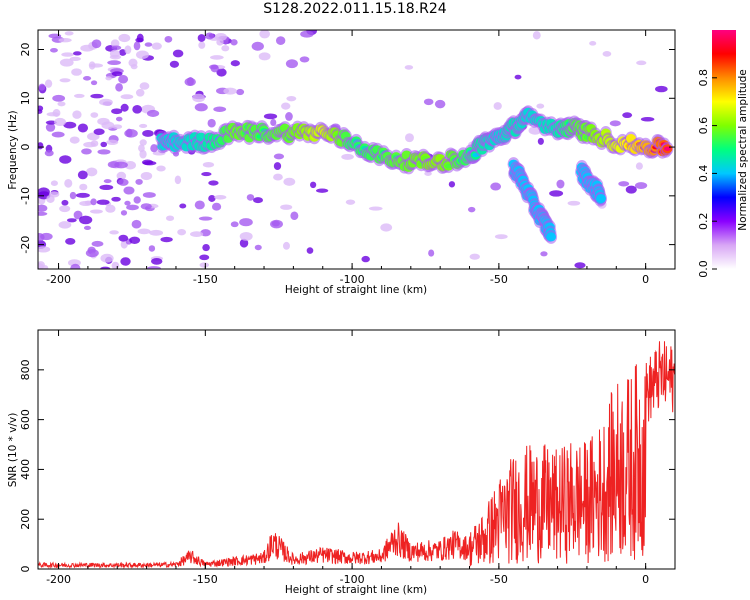 This screenshot has width=750, height=600. I want to click on colorbar-label: Normalized spectral amplitude, so click(743, 149).